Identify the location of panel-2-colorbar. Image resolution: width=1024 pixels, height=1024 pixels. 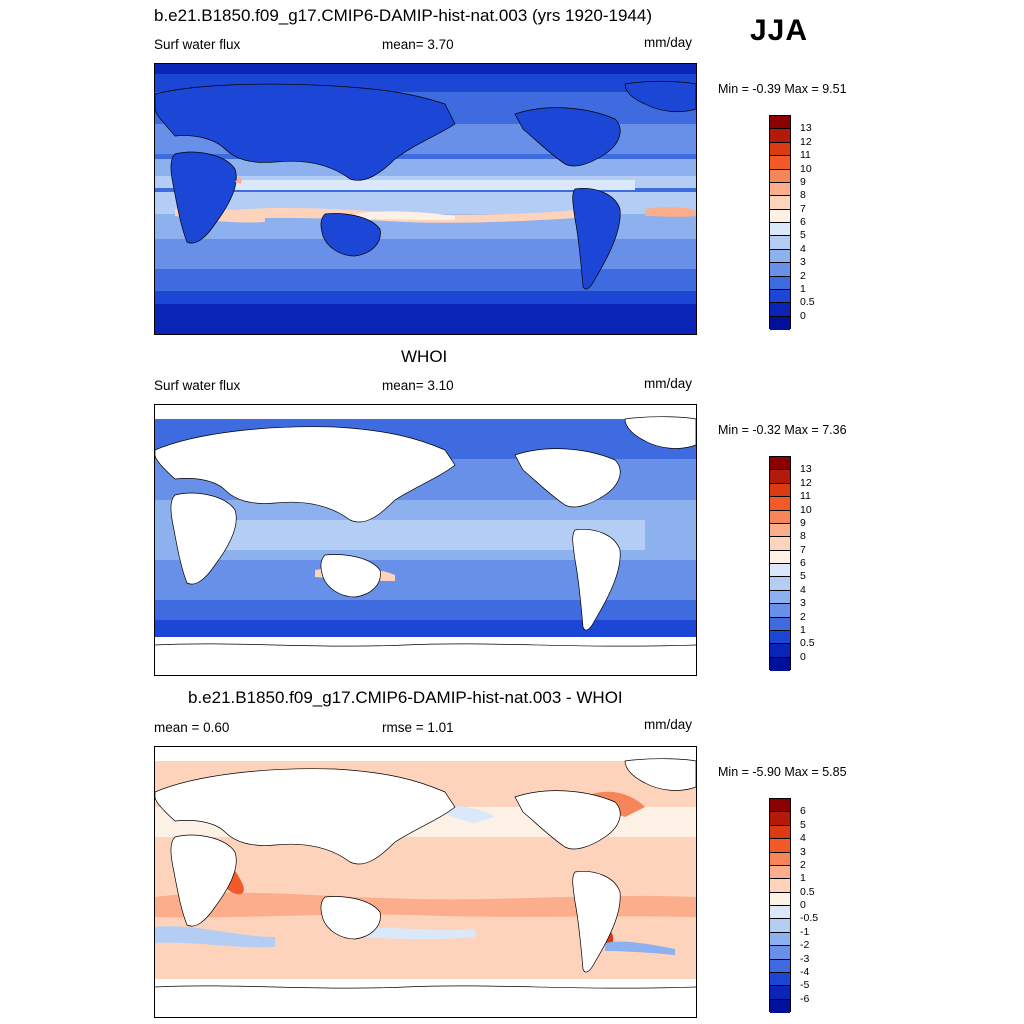
(780, 563).